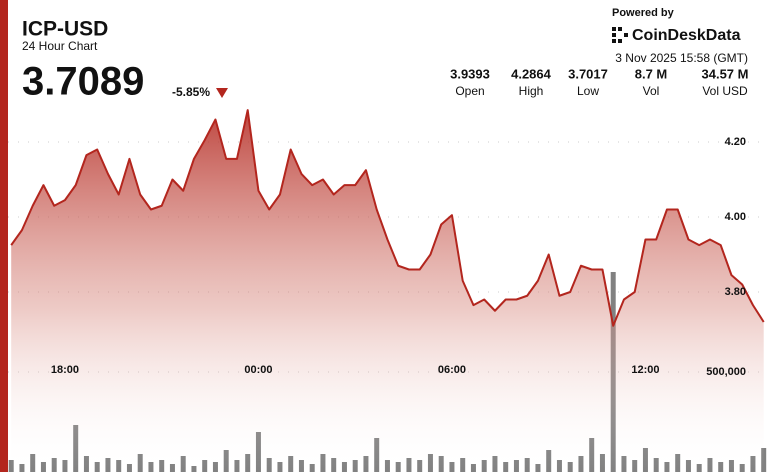 The height and width of the screenshot is (472, 768). I want to click on x-tick-label: 06:00, so click(452, 370).